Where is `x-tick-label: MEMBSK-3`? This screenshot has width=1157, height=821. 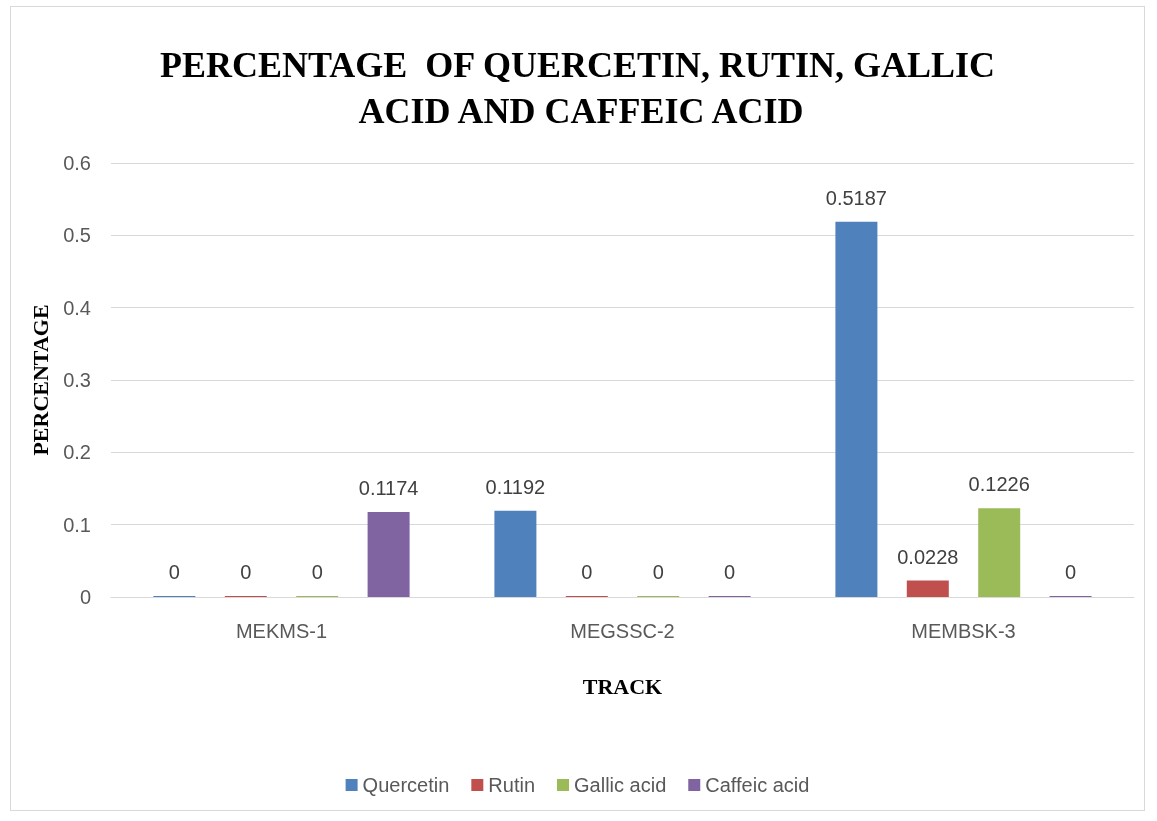 x-tick-label: MEMBSK-3 is located at coordinates (963, 631).